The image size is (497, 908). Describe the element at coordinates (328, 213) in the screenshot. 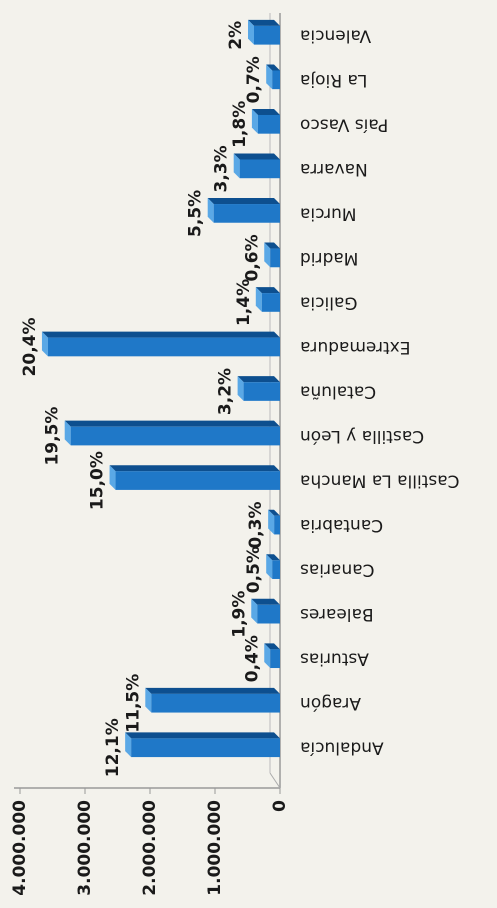

I see `x-tick-label: Murcia` at that location.